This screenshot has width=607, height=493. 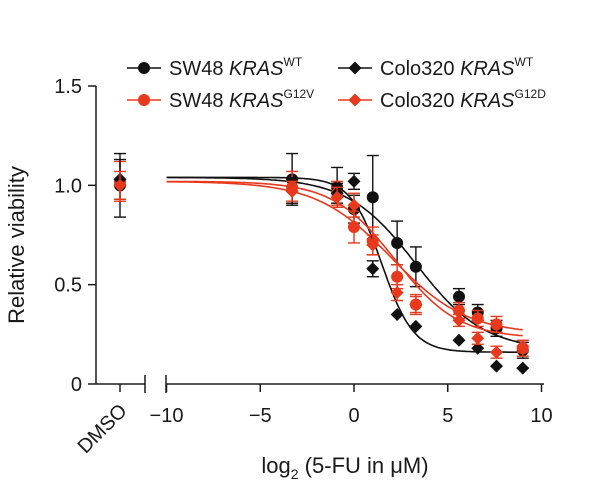 What do you see at coordinates (447, 416) in the screenshot?
I see `x-tick-label: 5` at bounding box center [447, 416].